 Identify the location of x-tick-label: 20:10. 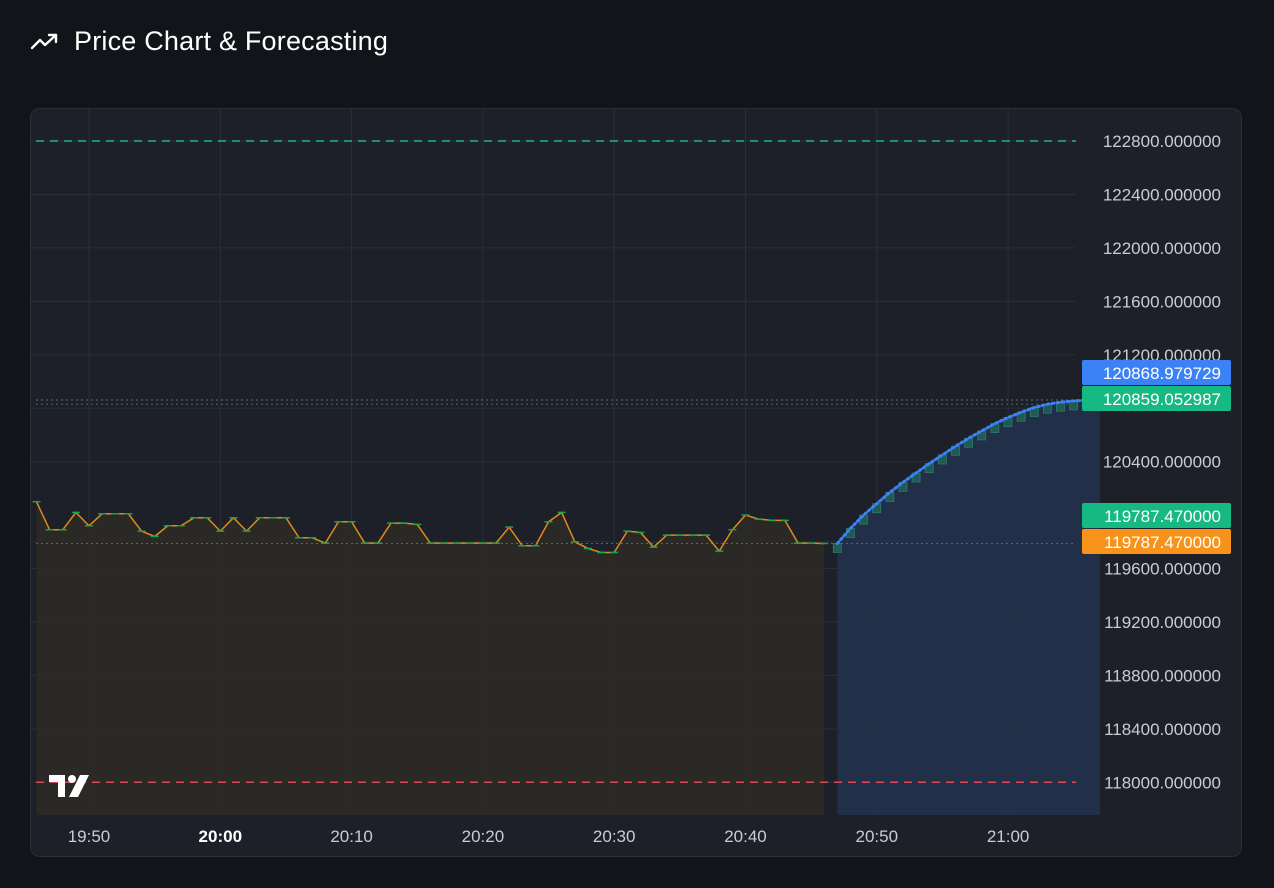
(351, 836).